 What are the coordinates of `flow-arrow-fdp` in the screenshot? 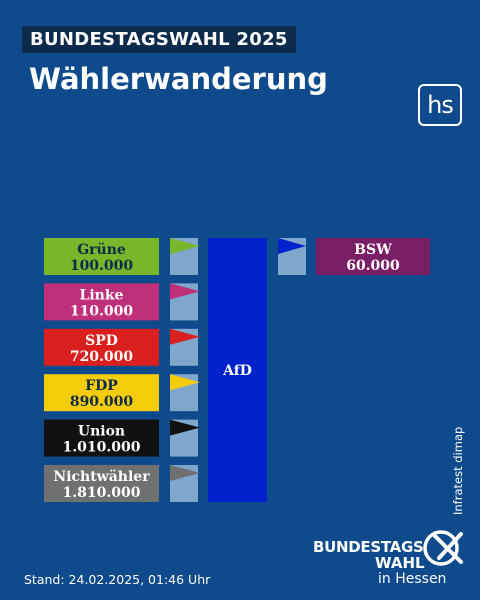 It's located at (185, 382).